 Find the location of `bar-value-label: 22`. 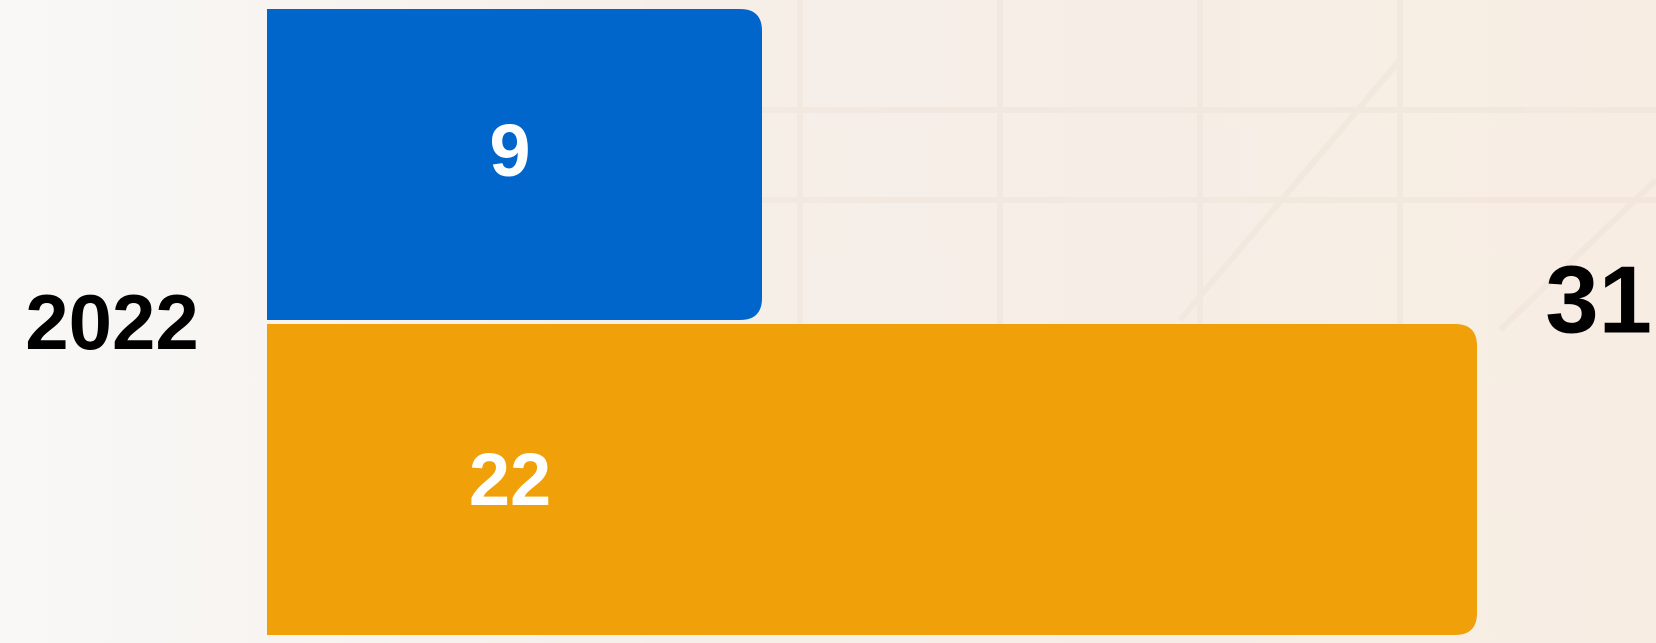

bar-value-label: 22 is located at coordinates (510, 479).